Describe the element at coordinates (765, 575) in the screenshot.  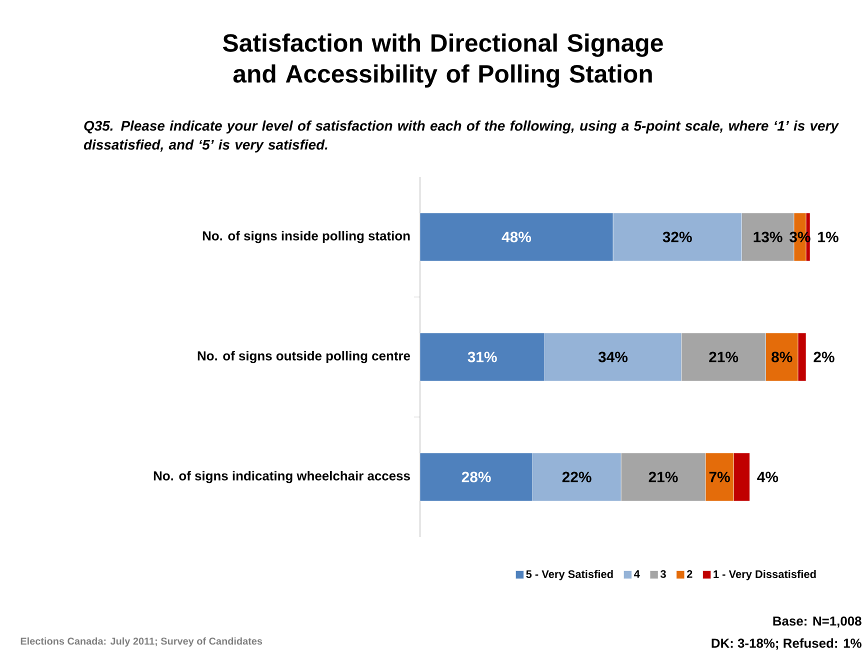
I see `legend-label: 1 - Very Dissatisfied` at that location.